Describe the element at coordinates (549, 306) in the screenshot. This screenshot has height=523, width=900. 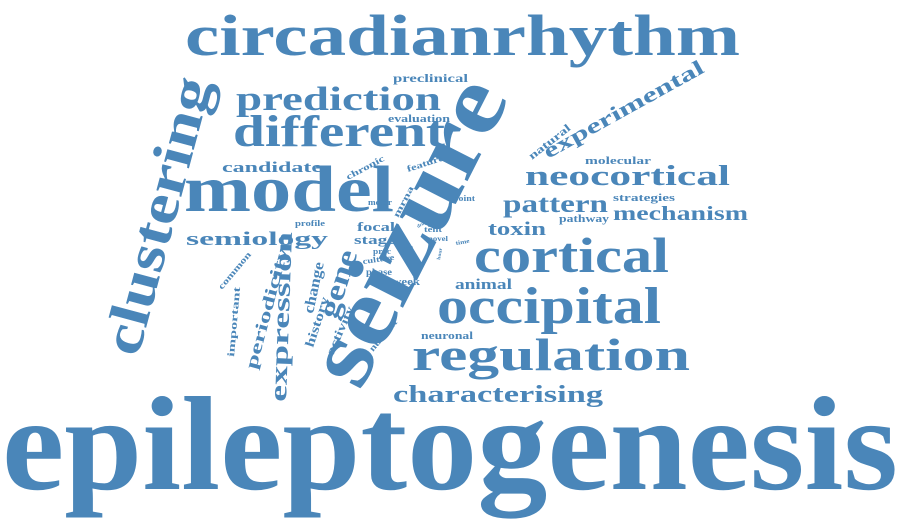
I see `word-occipital: occipital` at that location.